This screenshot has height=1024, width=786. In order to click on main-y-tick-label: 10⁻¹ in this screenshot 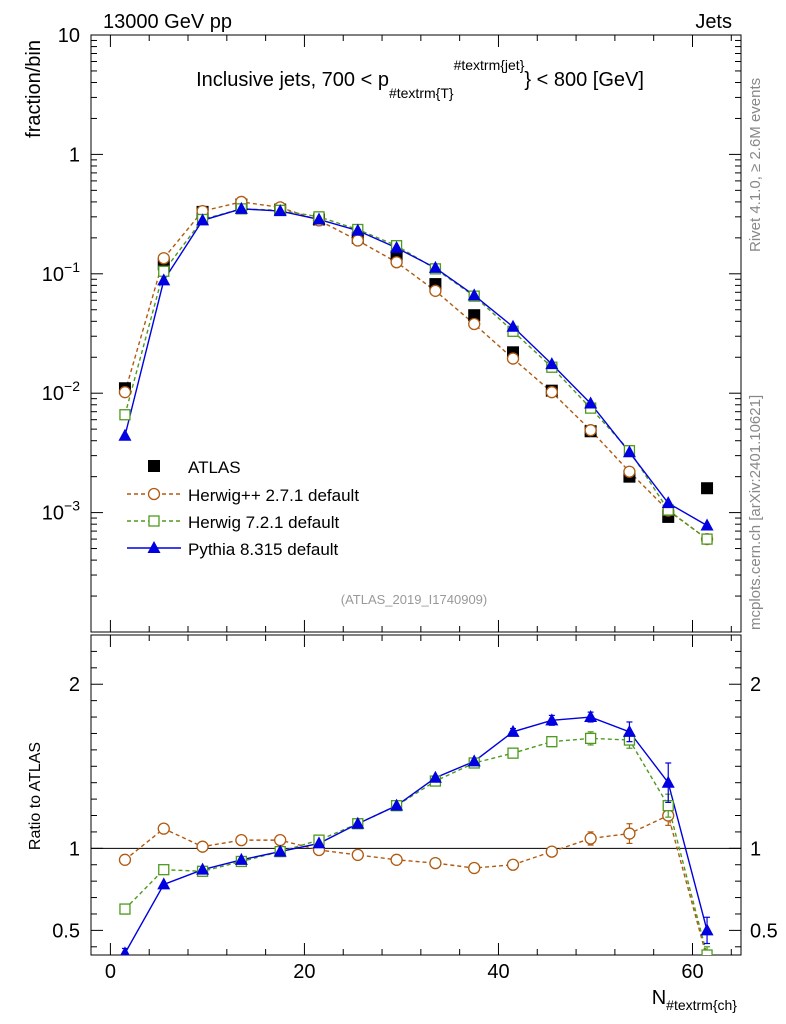, I will do `click(61, 272)`.